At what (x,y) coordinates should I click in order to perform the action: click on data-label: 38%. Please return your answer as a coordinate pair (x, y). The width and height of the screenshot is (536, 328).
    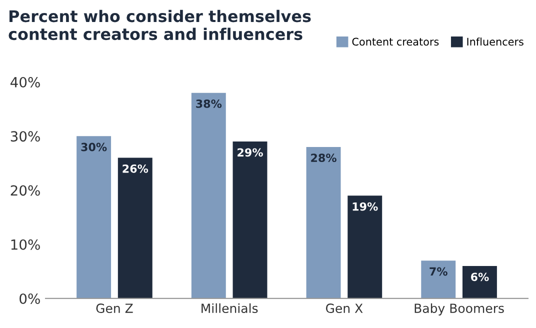
    Looking at the image, I should click on (209, 104).